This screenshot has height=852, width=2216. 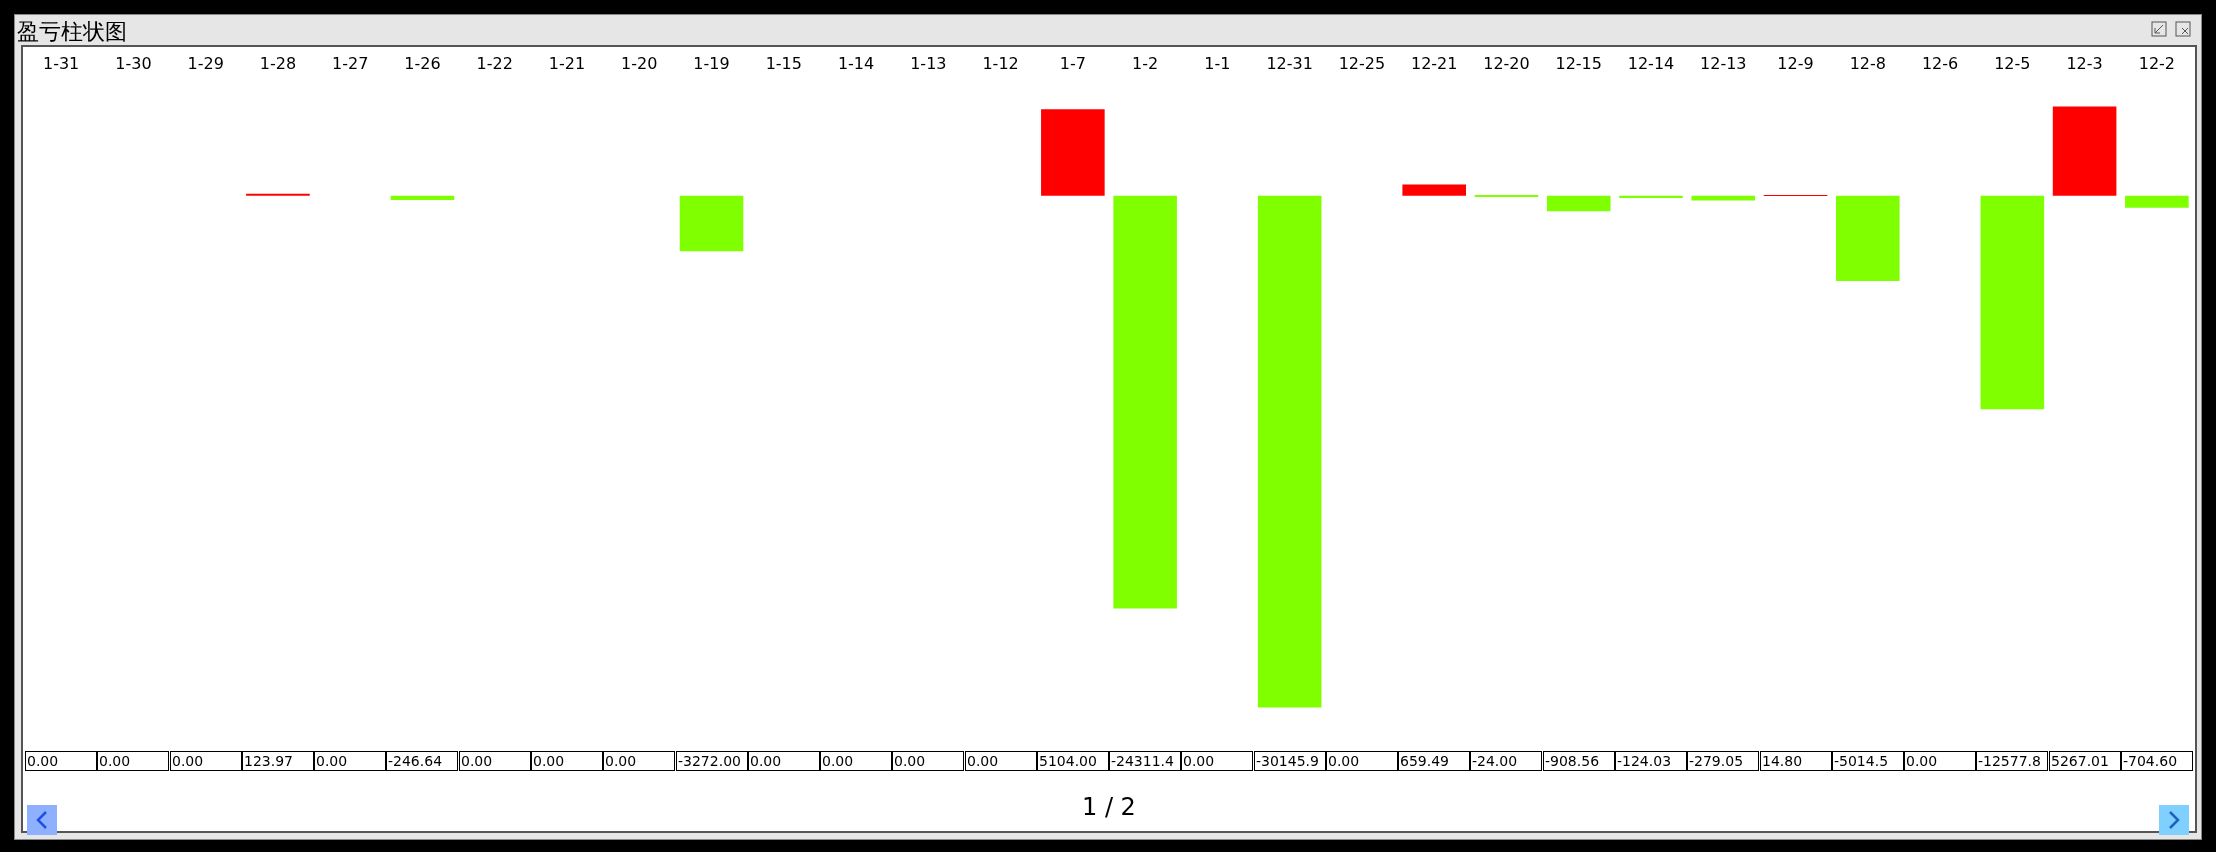 What do you see at coordinates (1000, 63) in the screenshot?
I see `x-tick-label: 1-12` at bounding box center [1000, 63].